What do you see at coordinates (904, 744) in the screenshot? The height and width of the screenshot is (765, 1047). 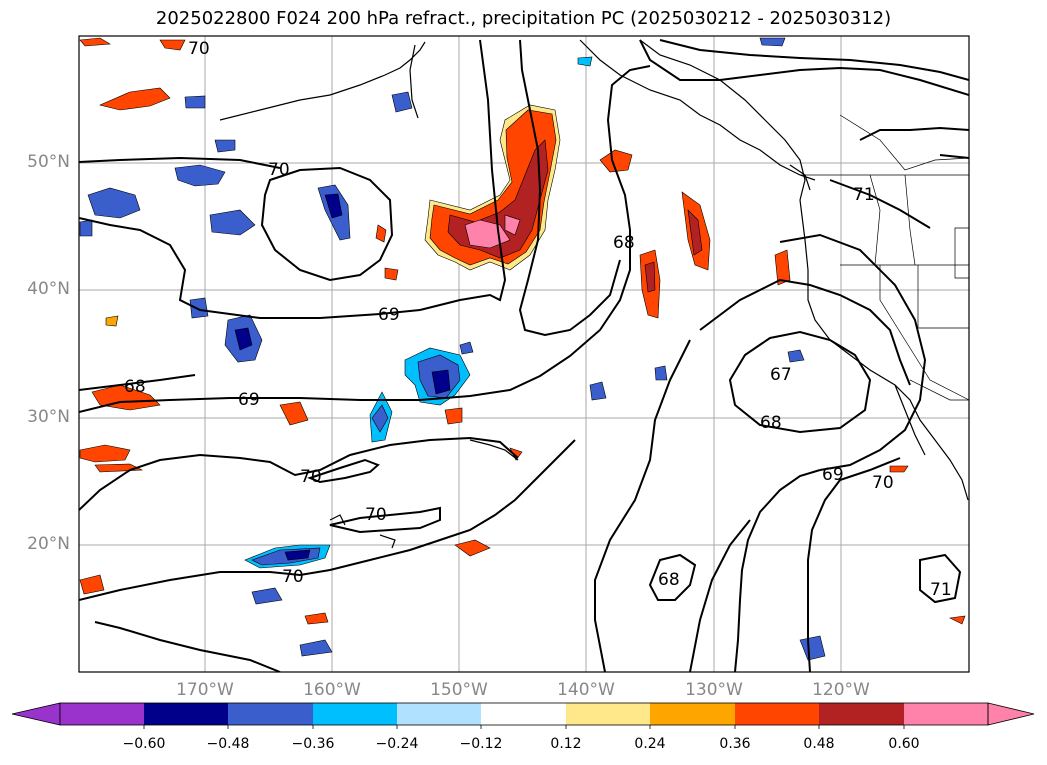 I see `colorbar-tick-label: 0.60` at bounding box center [904, 744].